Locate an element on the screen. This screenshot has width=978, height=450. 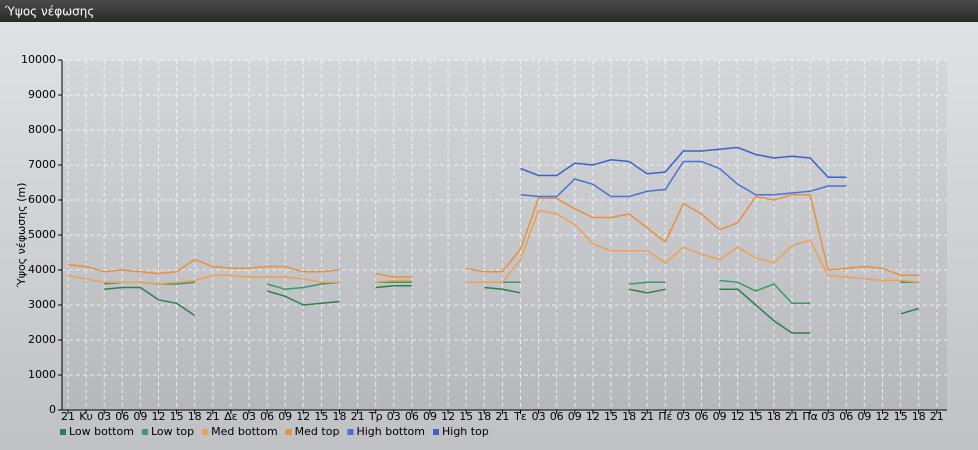
x-tick-label: Δε is located at coordinates (231, 416).